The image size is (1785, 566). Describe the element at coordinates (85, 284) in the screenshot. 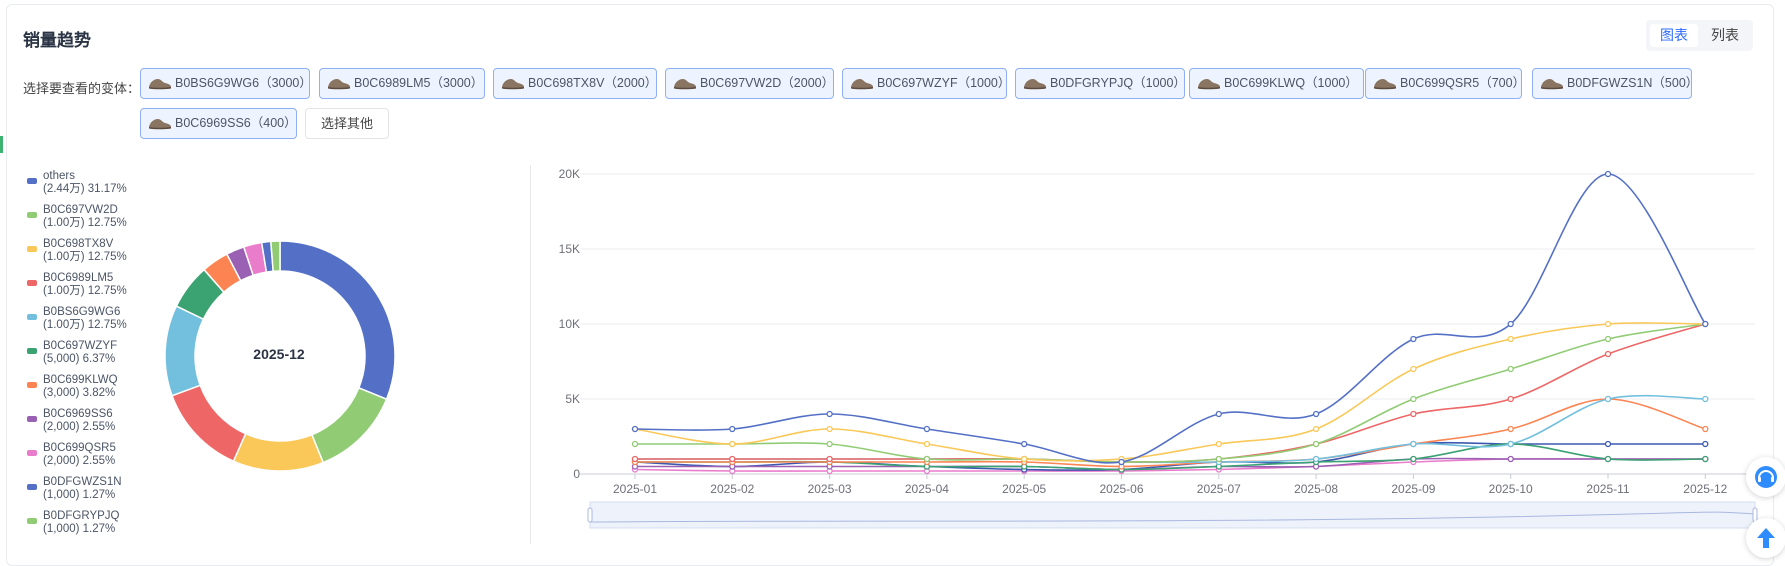

I see `legend-label: B0C6989LM5 (1.00万) 12.75%` at that location.